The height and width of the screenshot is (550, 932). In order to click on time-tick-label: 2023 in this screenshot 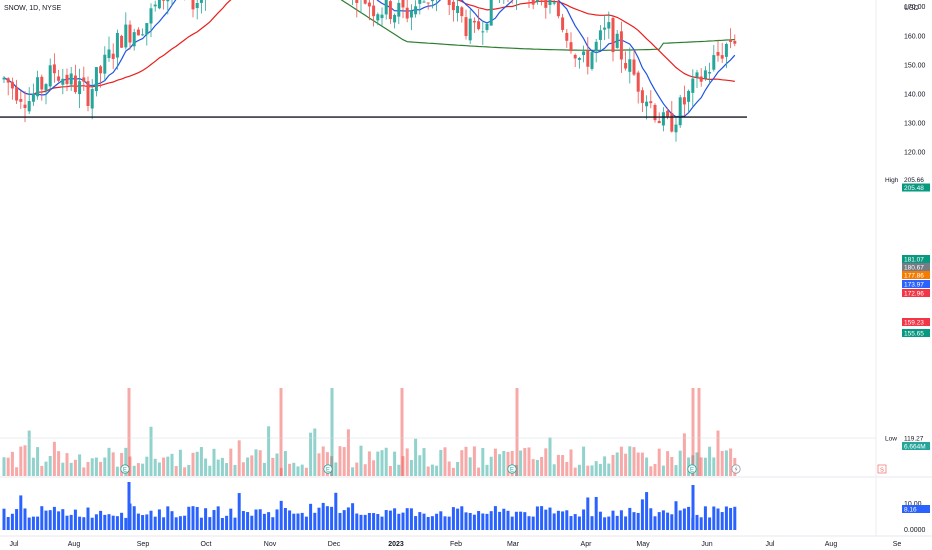, I will do `click(396, 544)`.